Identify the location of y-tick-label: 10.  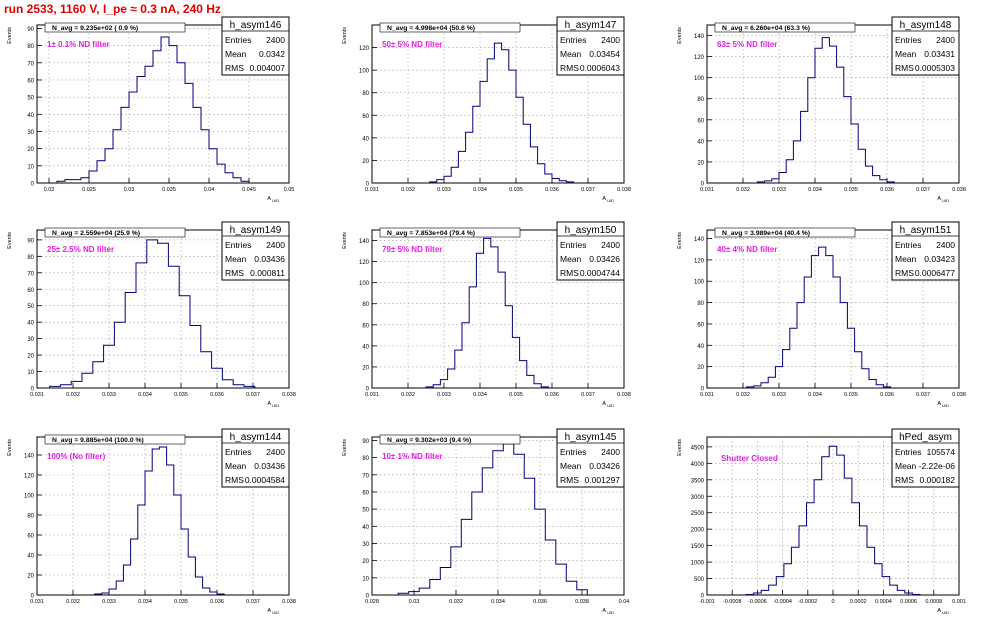
(30, 167).